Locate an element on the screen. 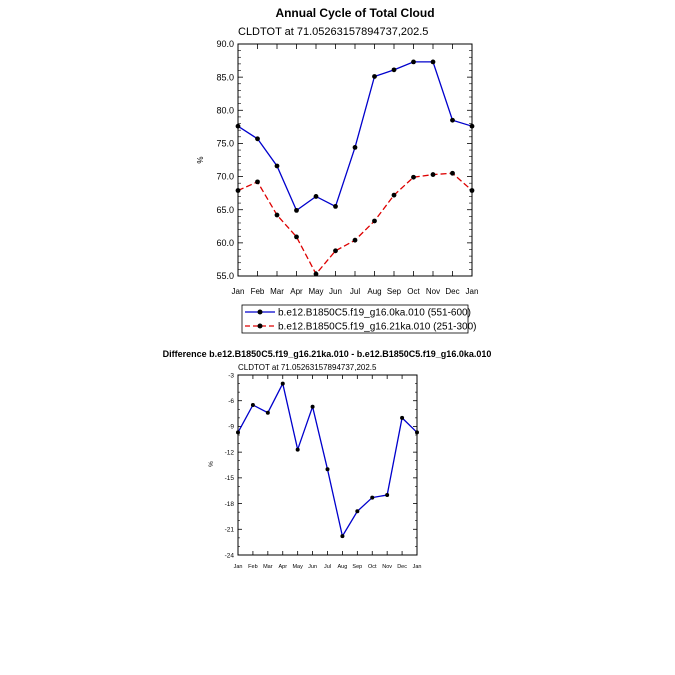 This screenshot has width=675, height=675. legend-marker-21ka is located at coordinates (260, 326).